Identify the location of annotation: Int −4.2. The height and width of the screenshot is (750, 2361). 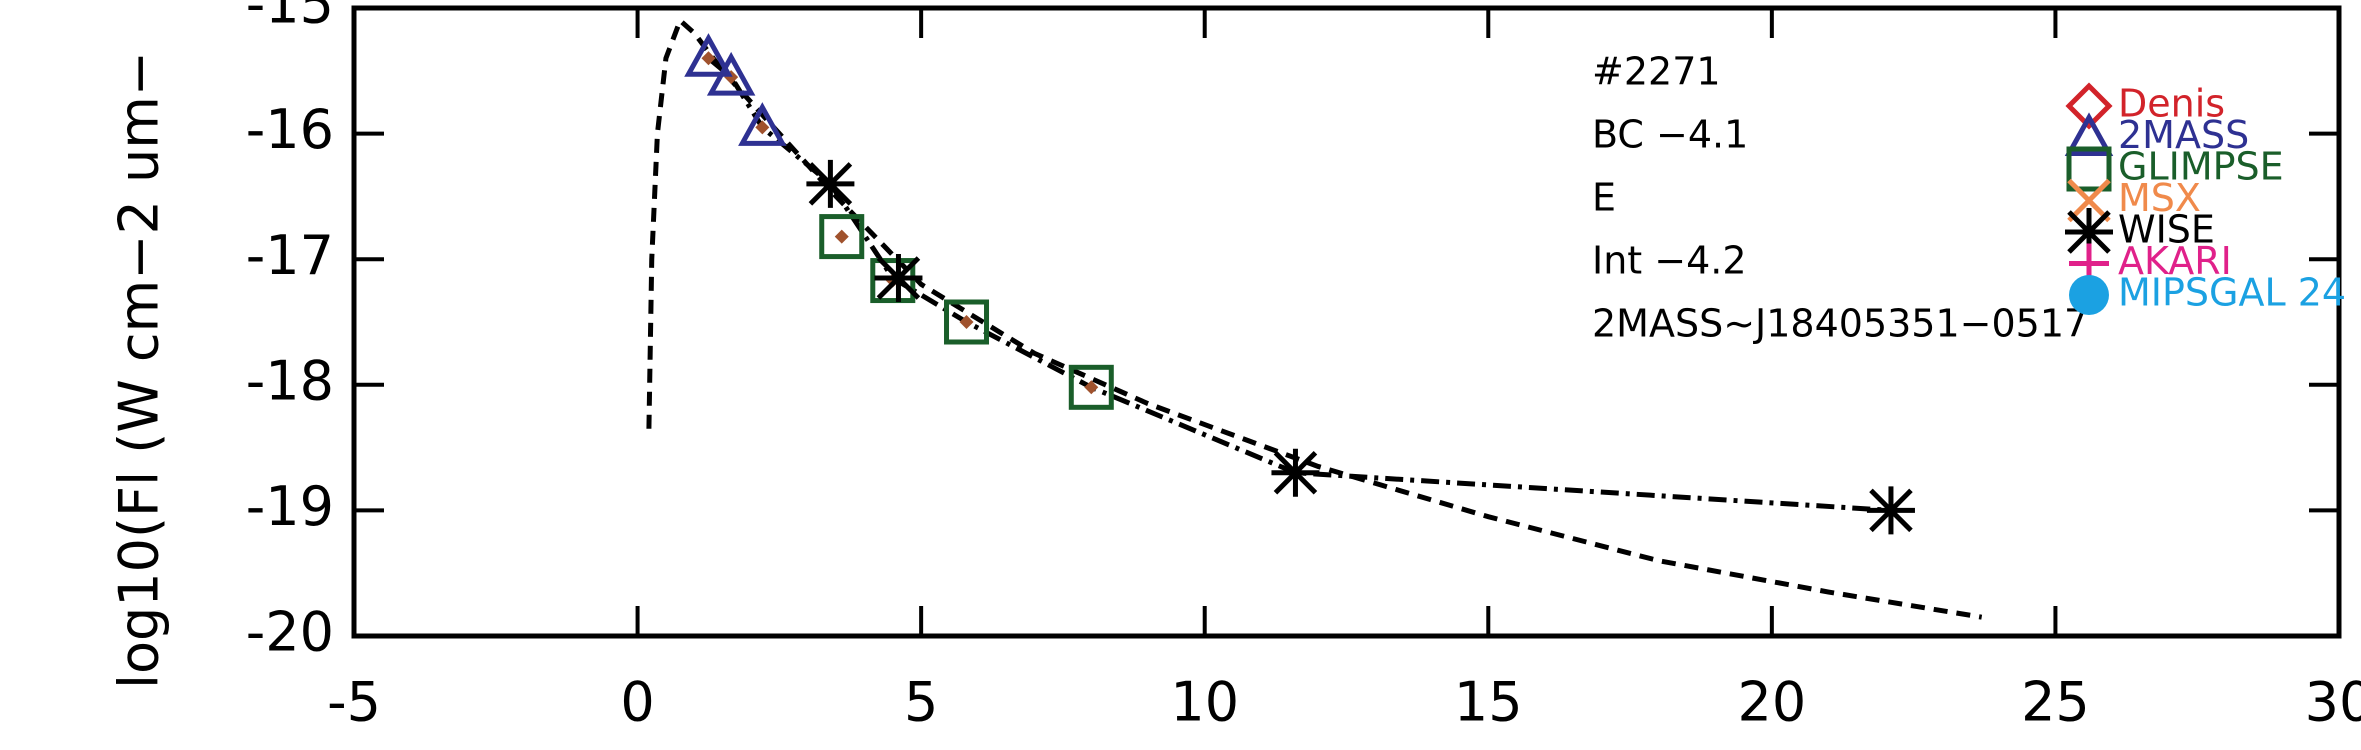
(1669, 261).